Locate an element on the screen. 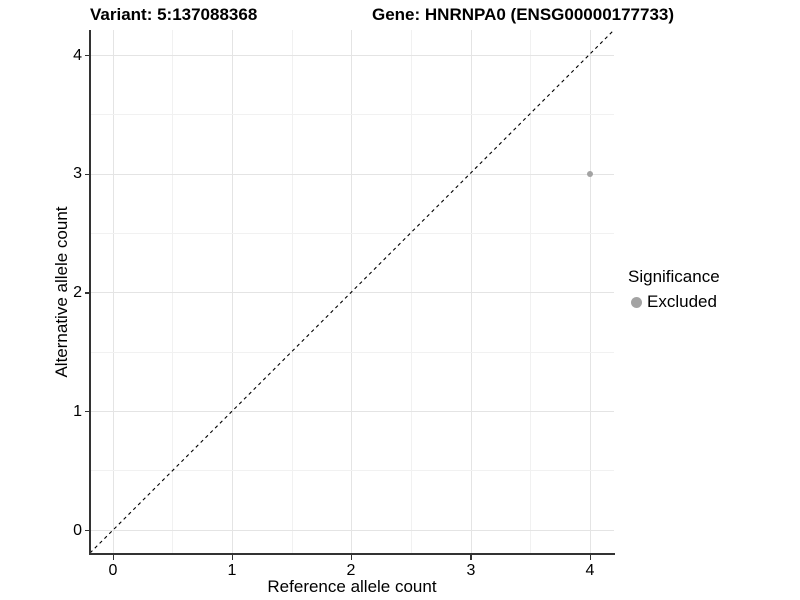  legend-item-excluded: Excluded is located at coordinates (712, 302).